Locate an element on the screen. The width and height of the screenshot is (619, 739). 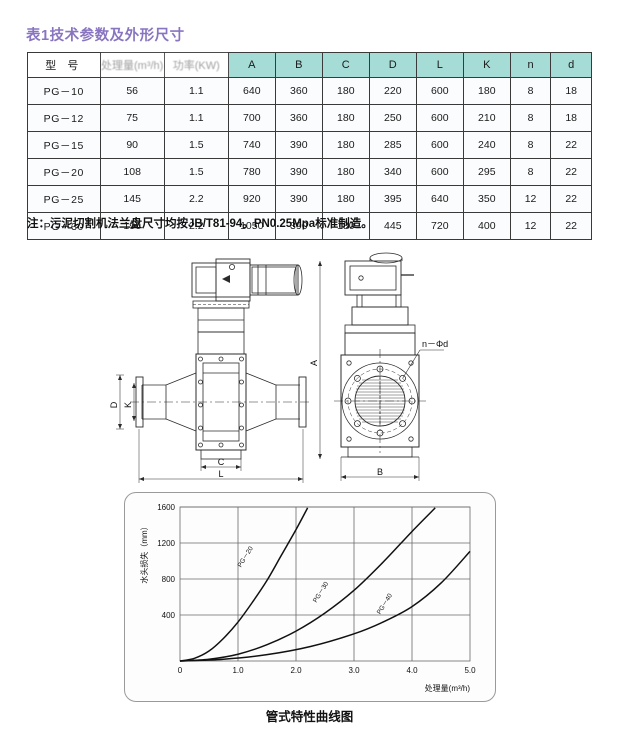
chart-curves is located at coordinates (325, 584).